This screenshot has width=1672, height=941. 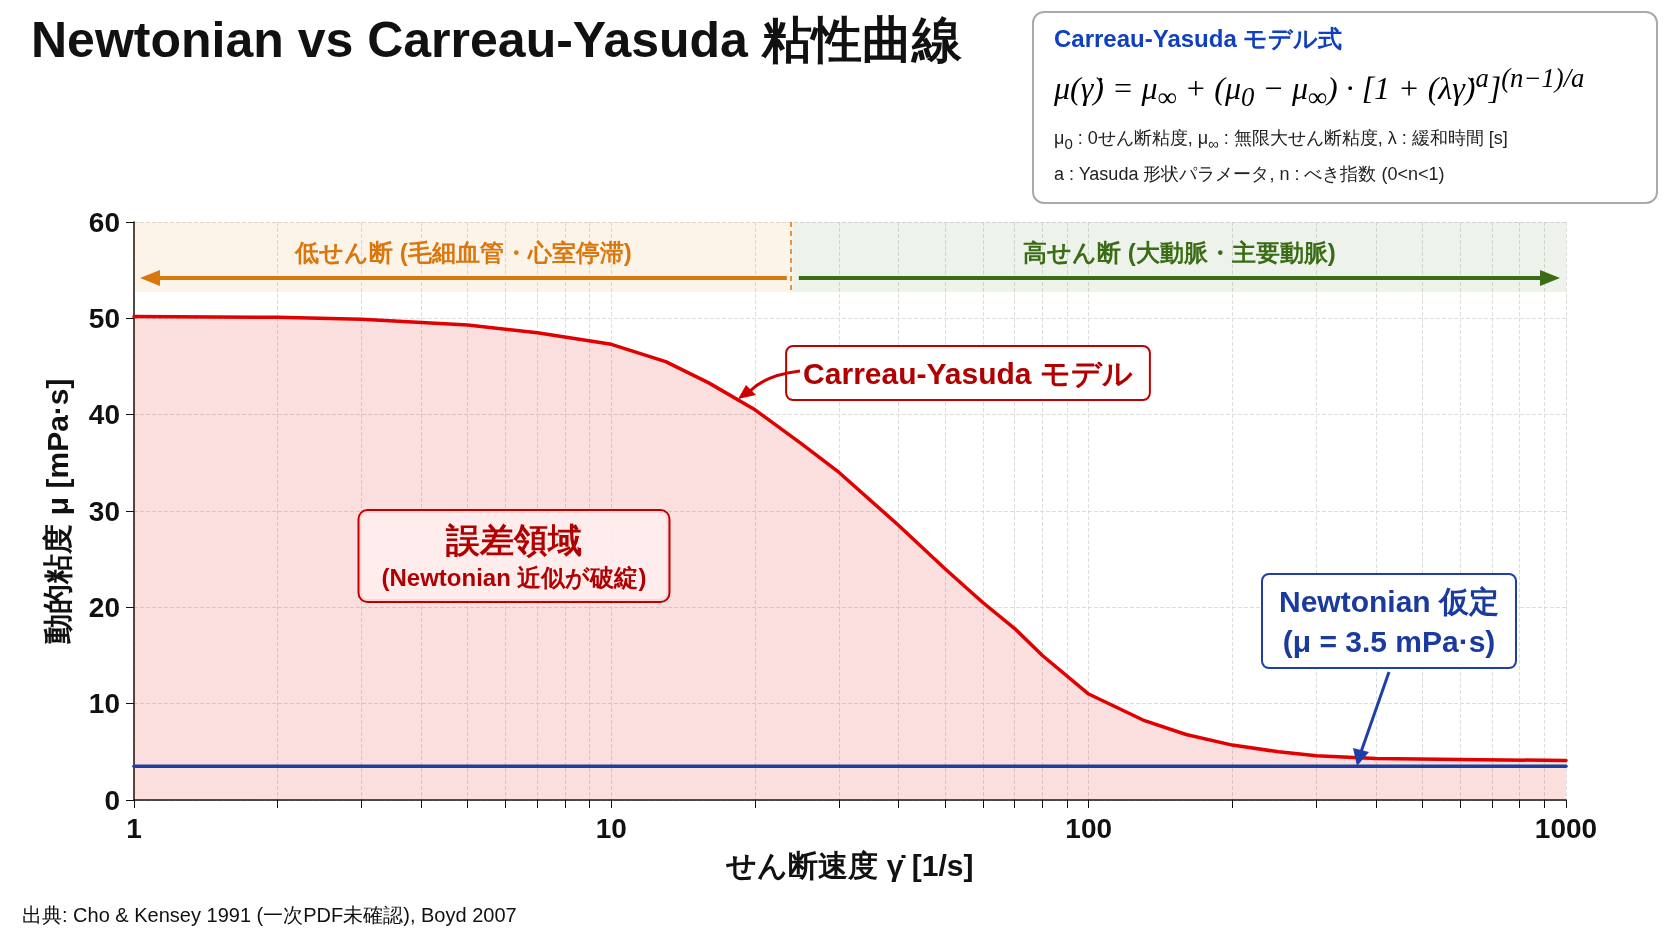 What do you see at coordinates (134, 828) in the screenshot?
I see `x-tick-label: 1` at bounding box center [134, 828].